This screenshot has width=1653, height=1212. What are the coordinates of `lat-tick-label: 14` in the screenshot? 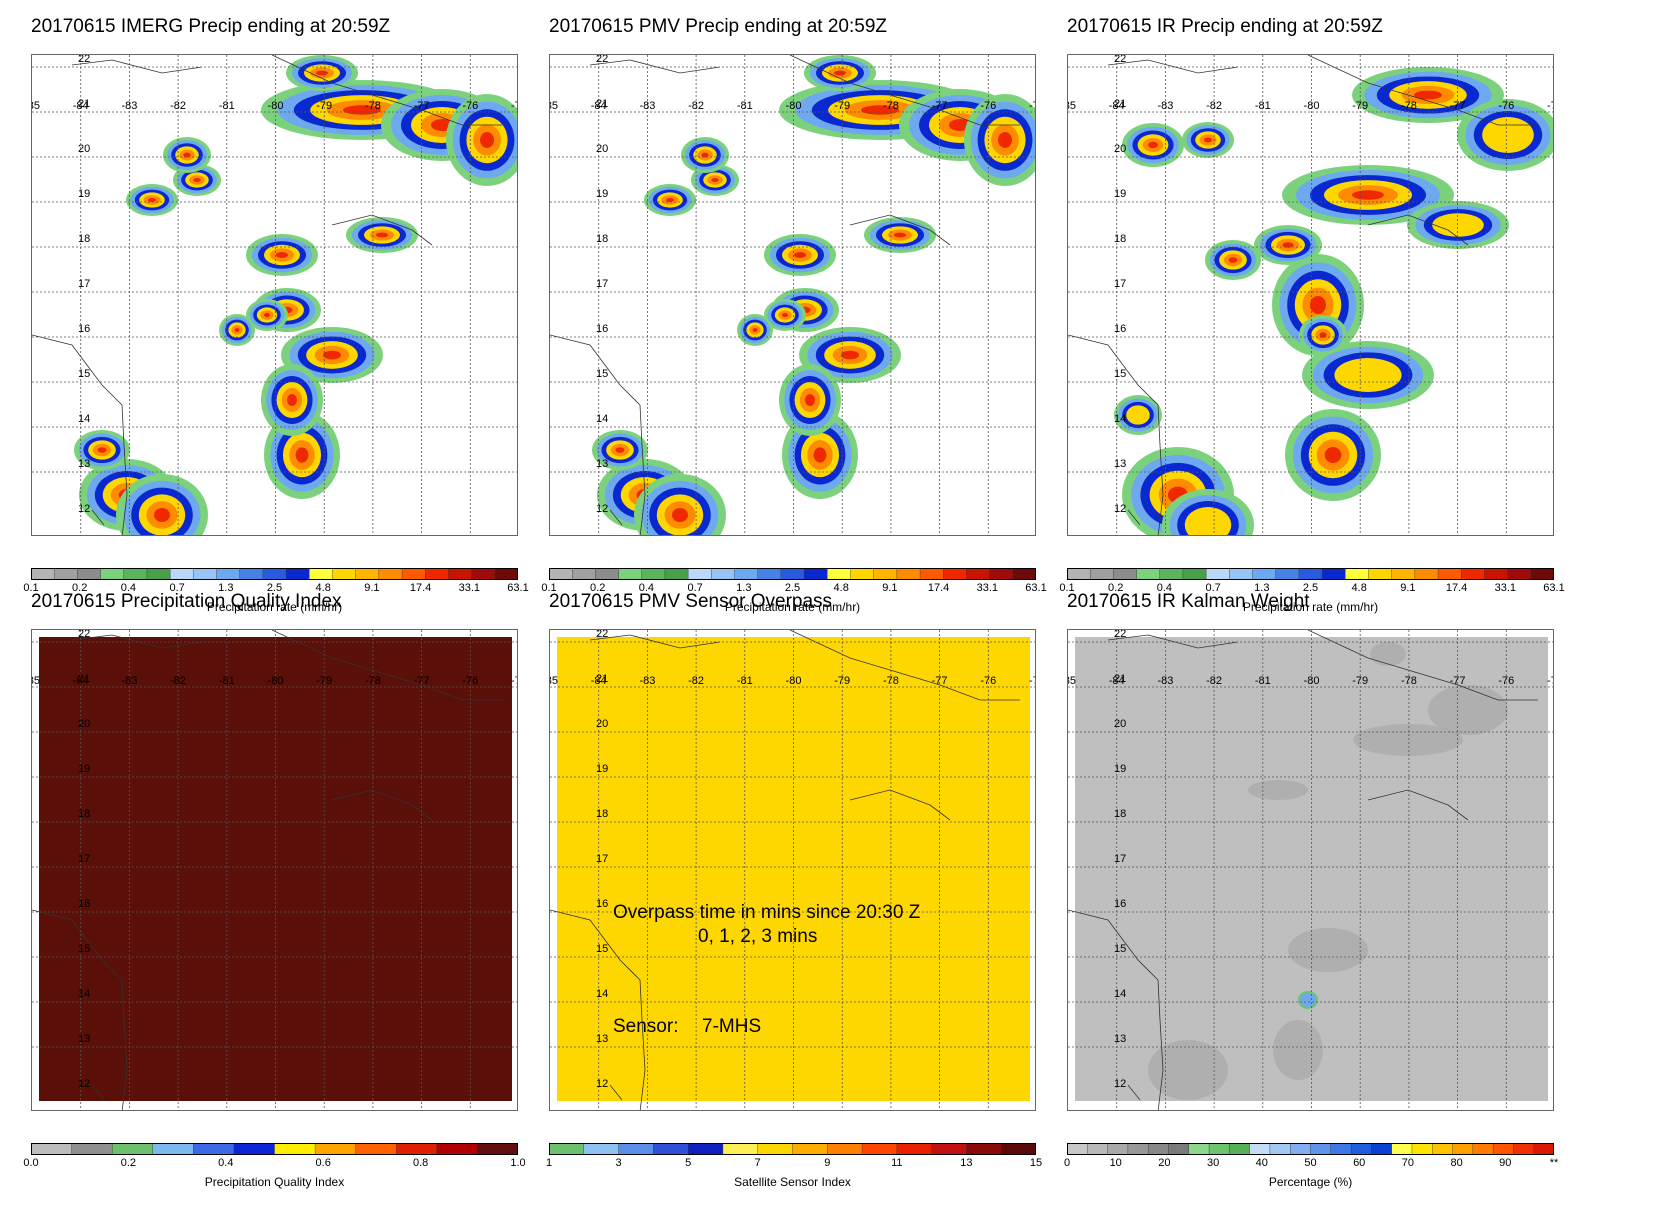 It's located at (84, 994).